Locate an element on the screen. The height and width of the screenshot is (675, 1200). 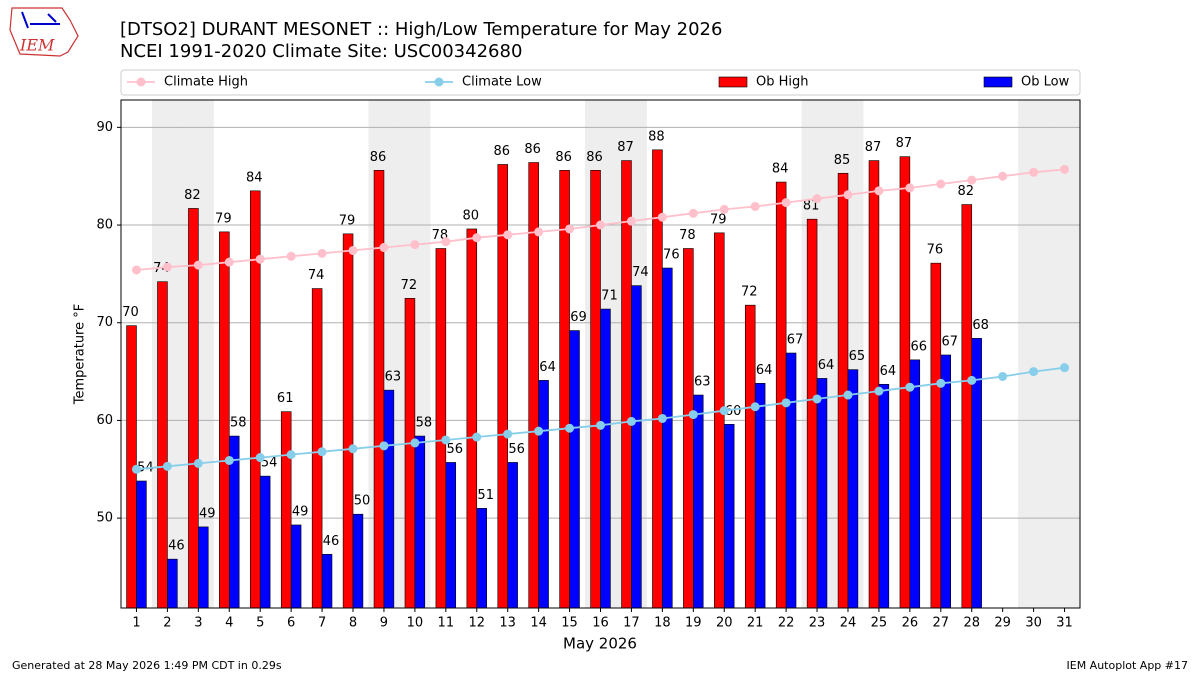
x-tick-label: 3 is located at coordinates (198, 623).